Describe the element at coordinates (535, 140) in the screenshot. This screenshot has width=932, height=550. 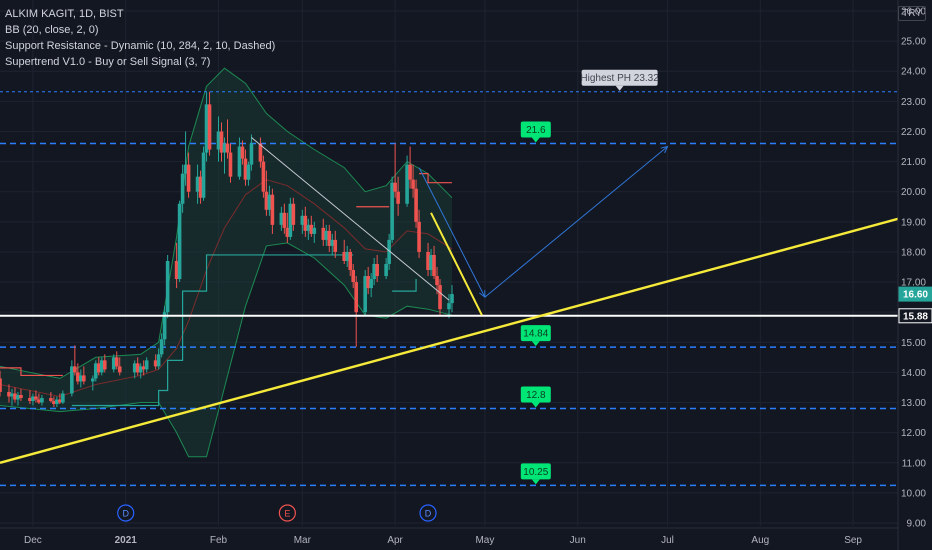
I see `level-label-pointer` at that location.